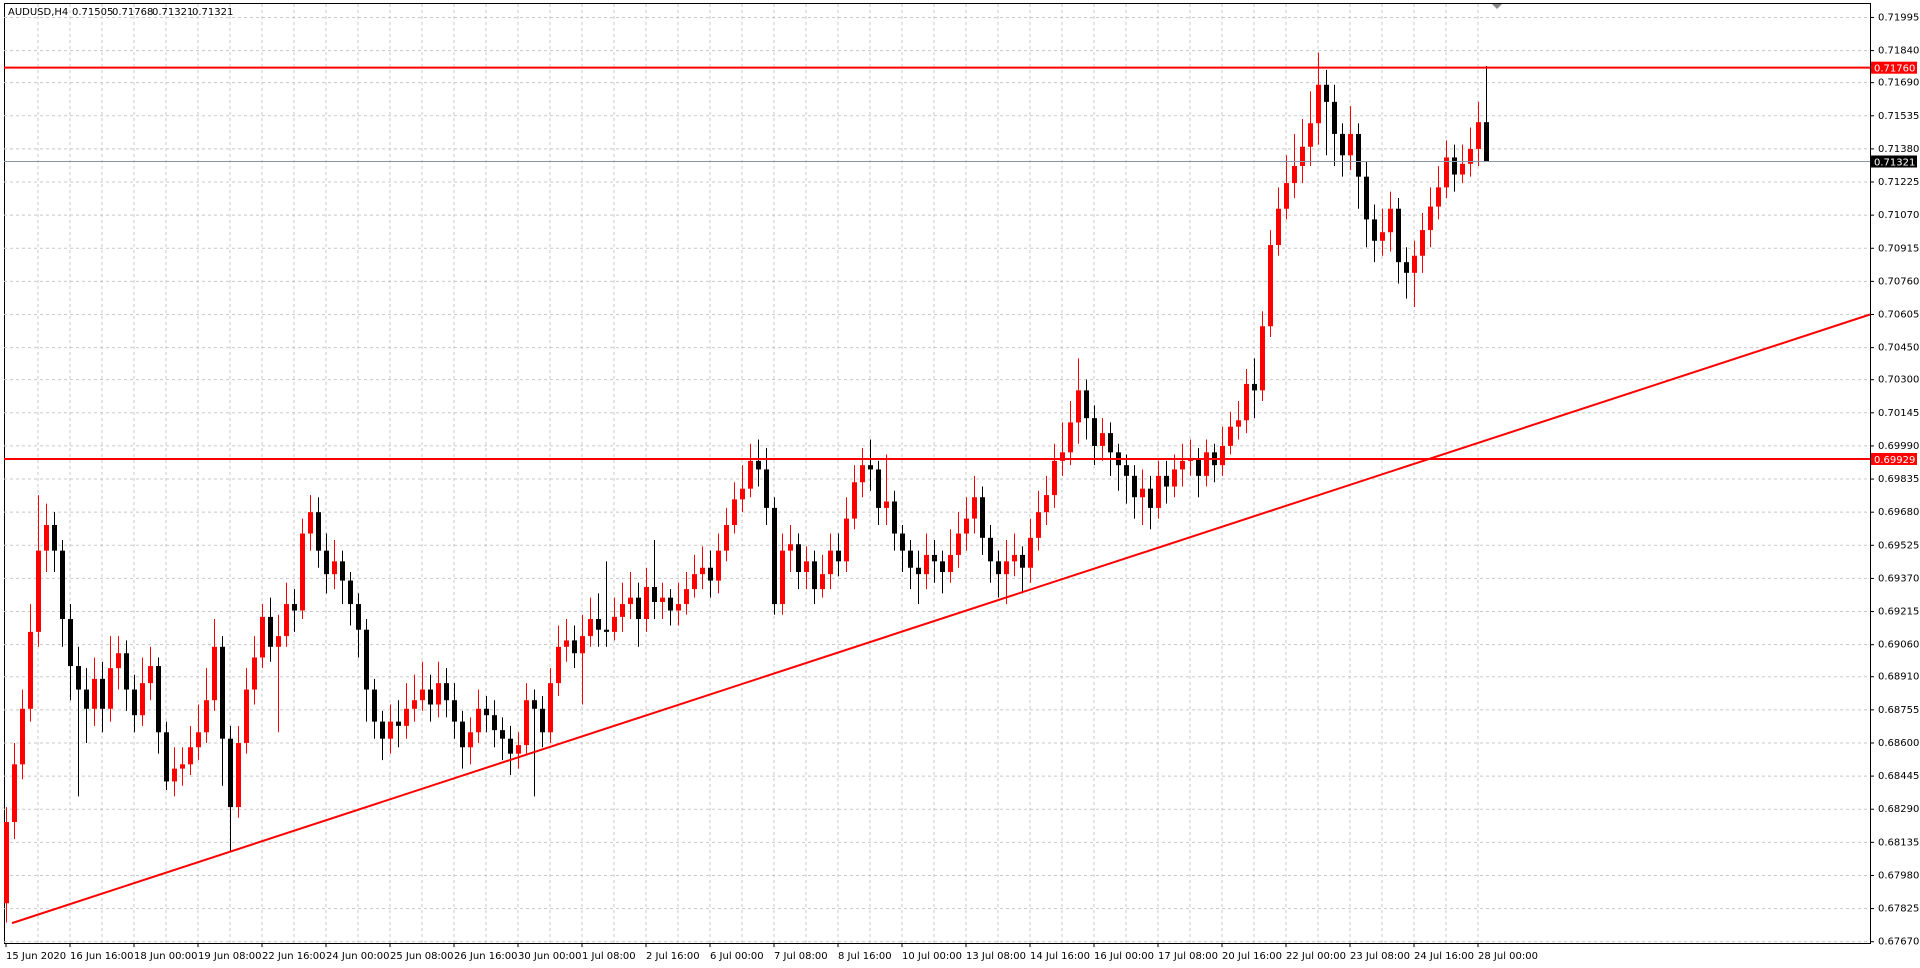 The width and height of the screenshot is (1920, 968). Describe the element at coordinates (1898, 645) in the screenshot. I see `y-tick-label: 0.69060` at that location.